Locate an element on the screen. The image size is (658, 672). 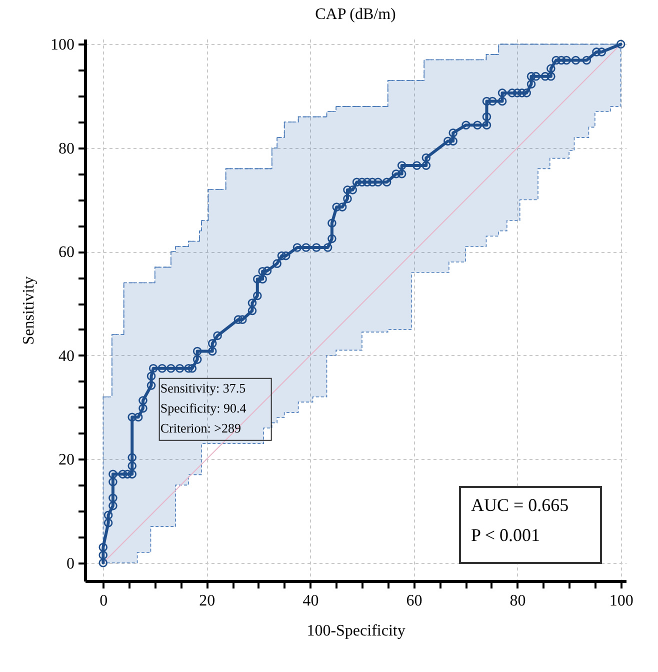
x-tick-label: 100 is located at coordinates (621, 601).